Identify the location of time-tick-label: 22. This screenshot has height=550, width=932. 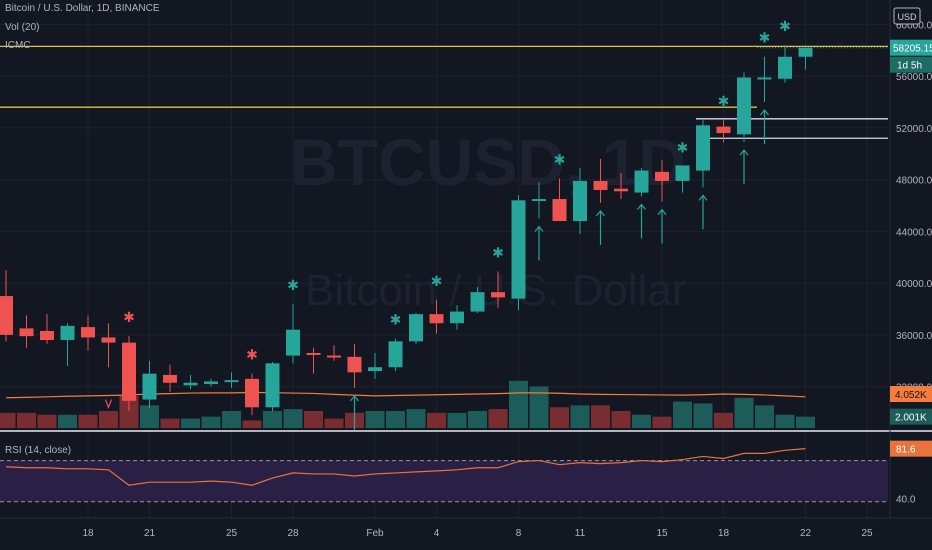
(806, 533).